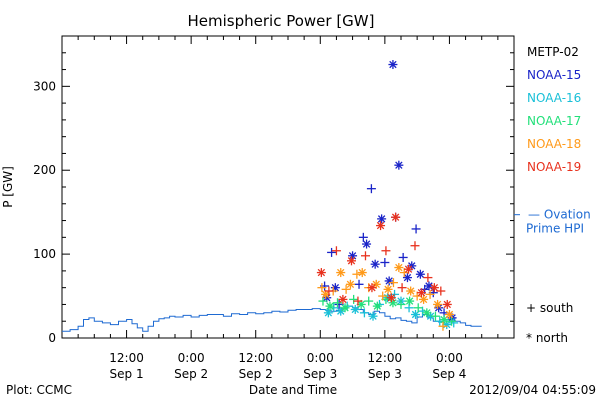  I want to click on legend-ovation-line2: Prime HPI, so click(555, 229).